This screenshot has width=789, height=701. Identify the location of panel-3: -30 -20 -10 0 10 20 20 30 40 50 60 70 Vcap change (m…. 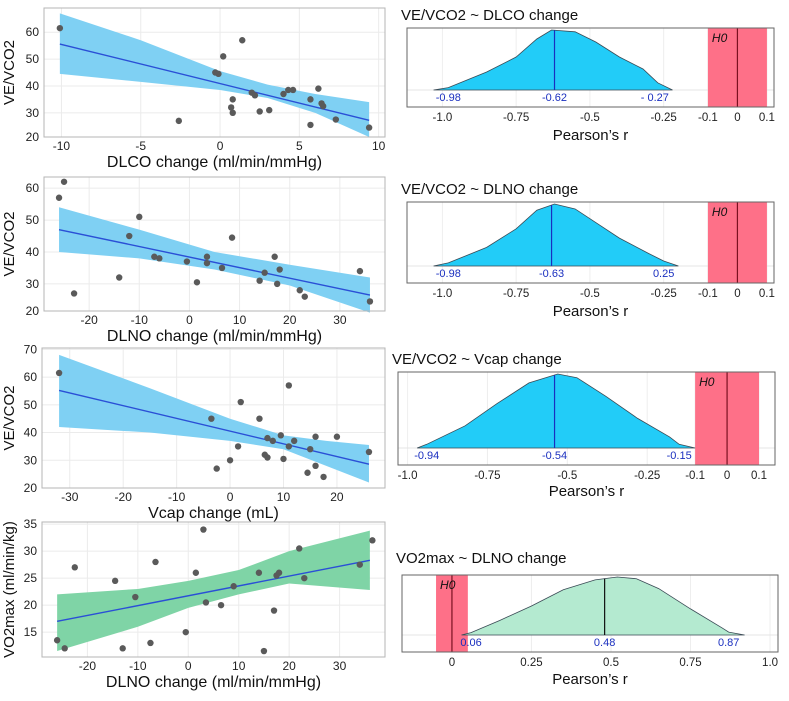
(193, 432).